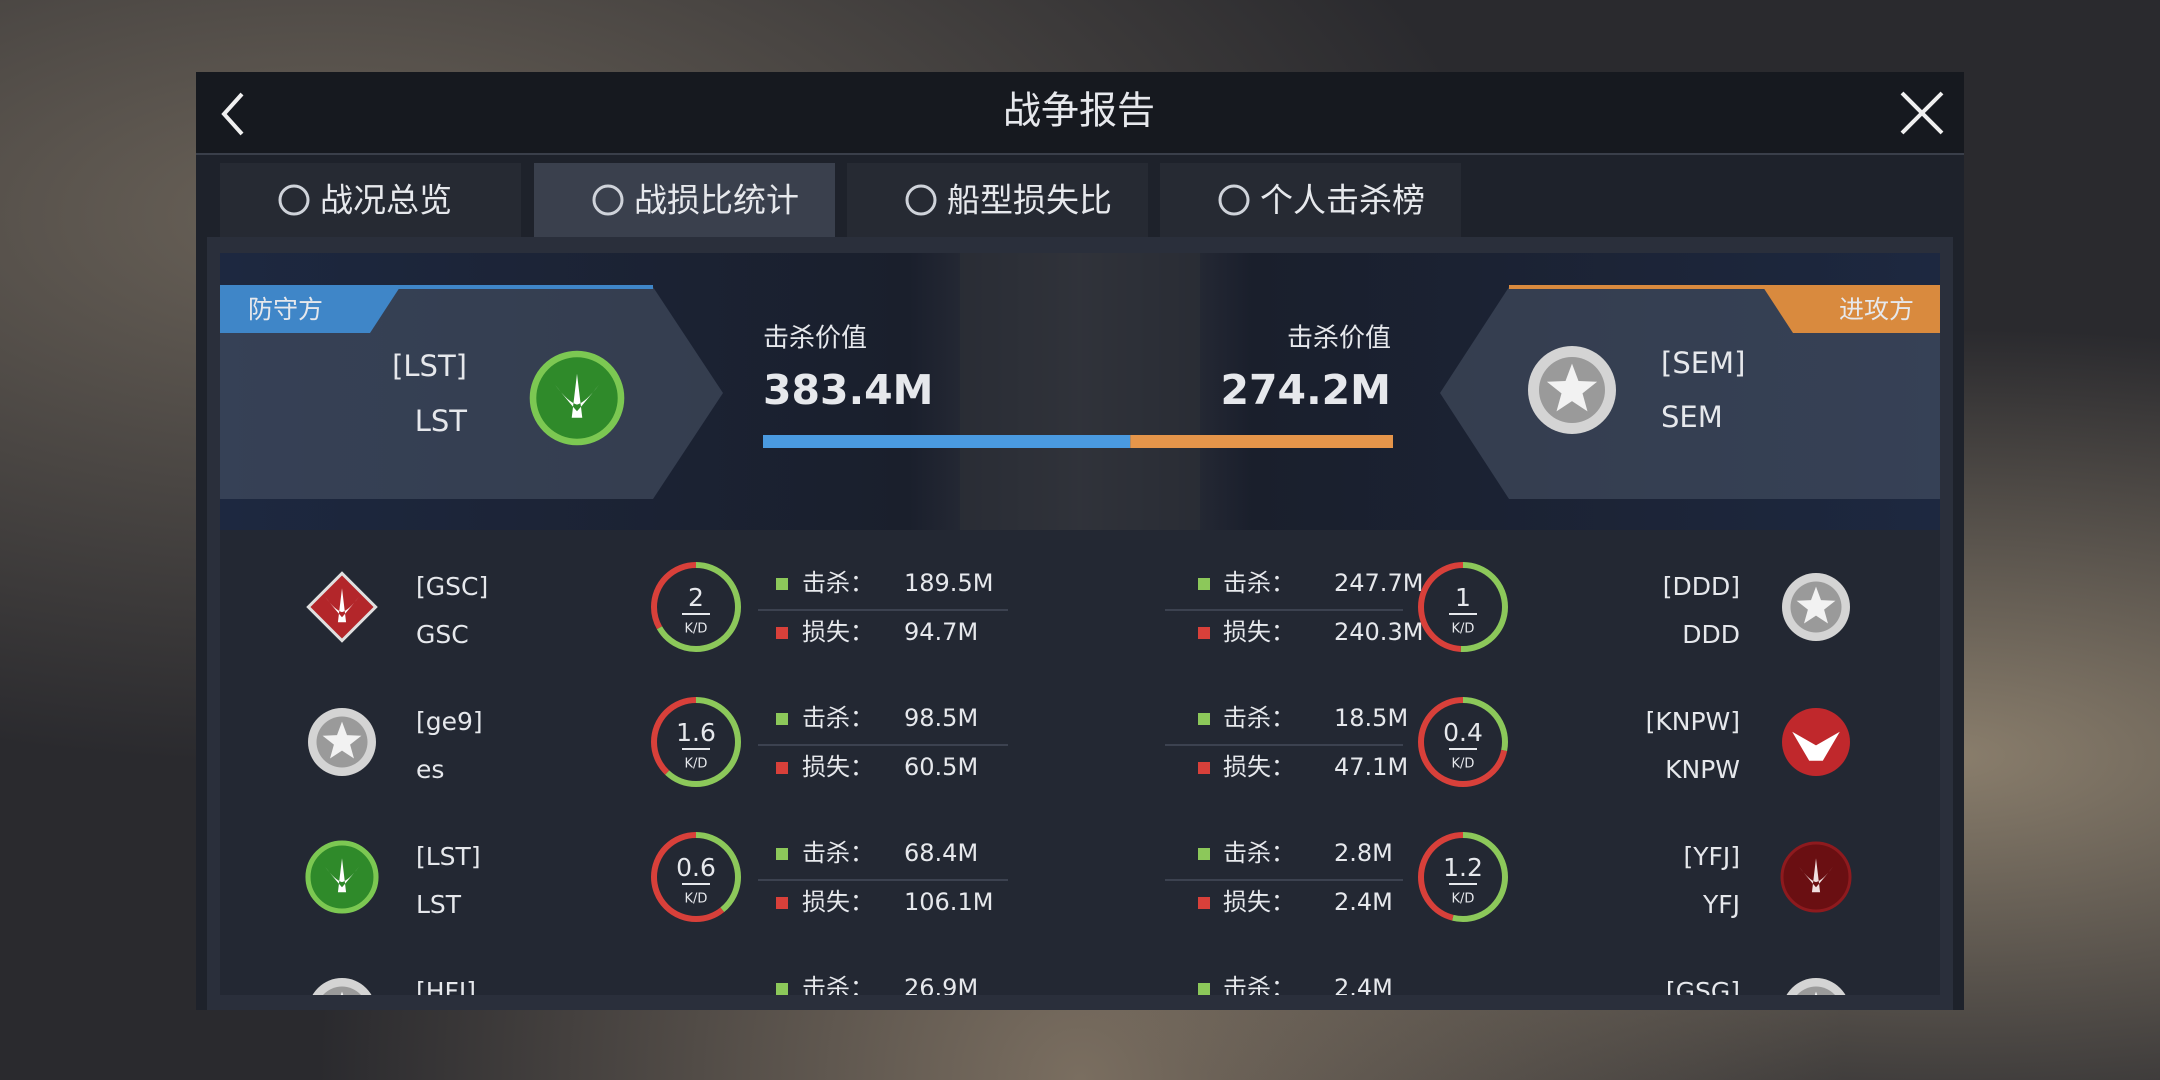  Describe the element at coordinates (1922, 113) in the screenshot. I see `close-button` at that location.